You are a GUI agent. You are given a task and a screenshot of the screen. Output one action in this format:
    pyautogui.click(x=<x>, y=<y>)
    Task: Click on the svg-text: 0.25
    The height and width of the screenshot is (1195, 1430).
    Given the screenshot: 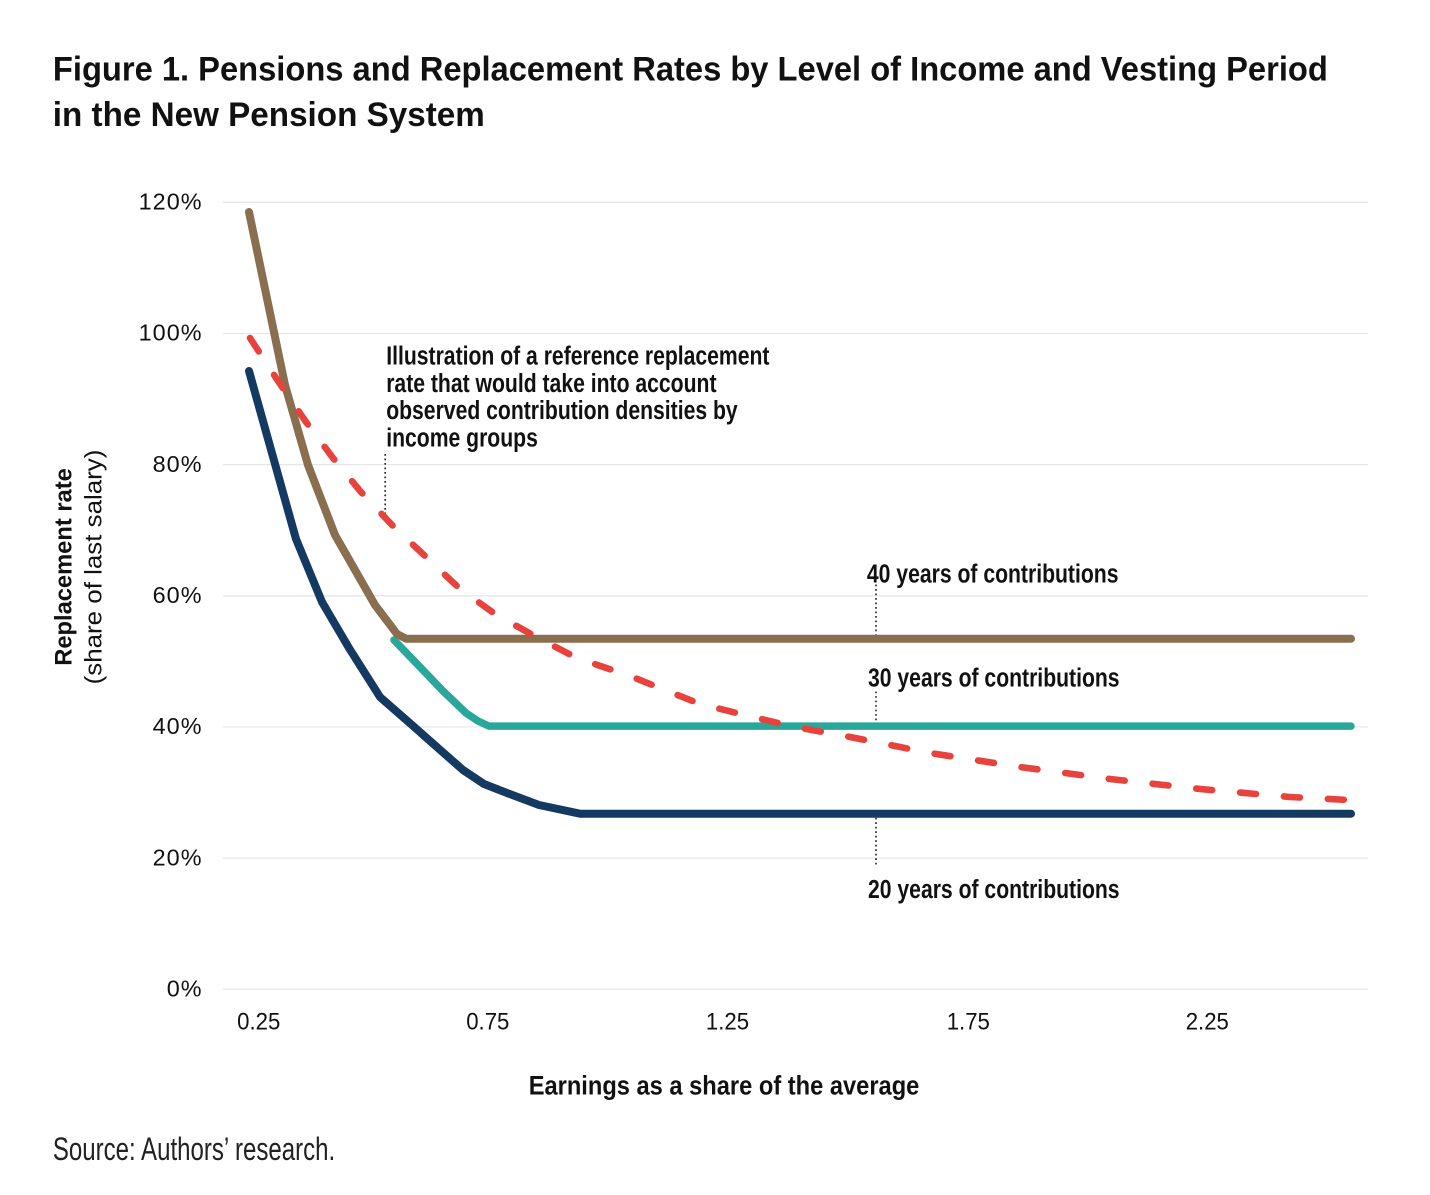 What is the action you would take?
    pyautogui.click(x=258, y=1021)
    